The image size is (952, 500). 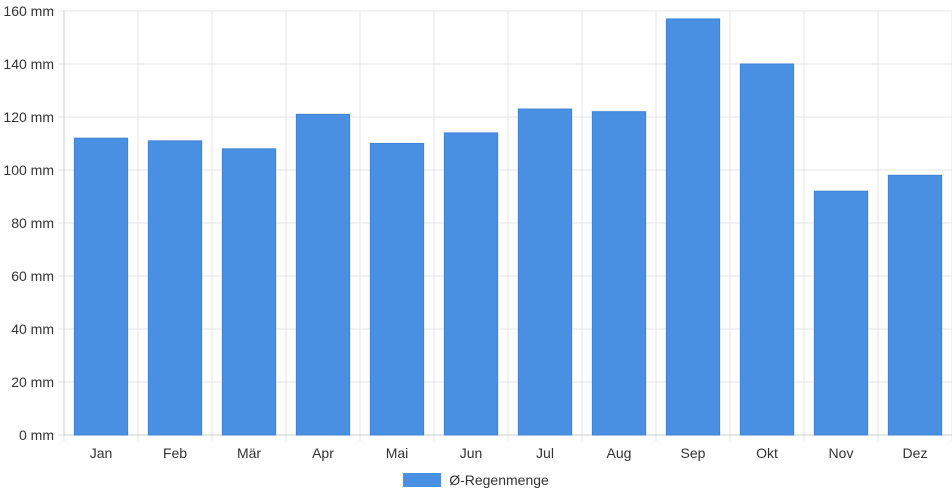 I want to click on x-tick-label: Mär, so click(x=249, y=453).